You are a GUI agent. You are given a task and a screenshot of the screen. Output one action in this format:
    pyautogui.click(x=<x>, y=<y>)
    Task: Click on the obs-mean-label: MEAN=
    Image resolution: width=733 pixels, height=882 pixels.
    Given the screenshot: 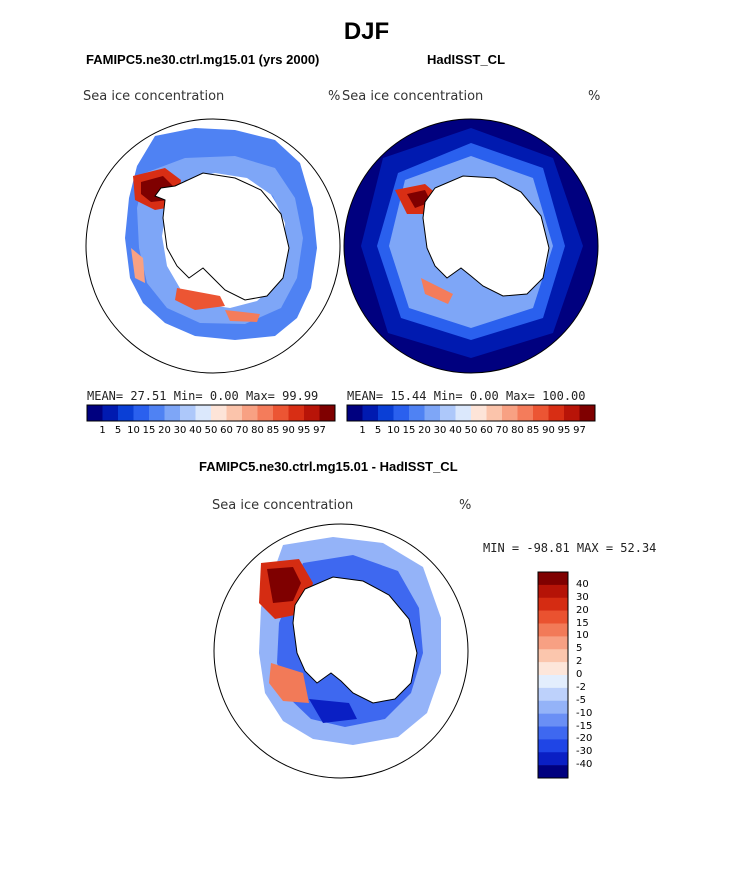 What is the action you would take?
    pyautogui.click(x=365, y=396)
    